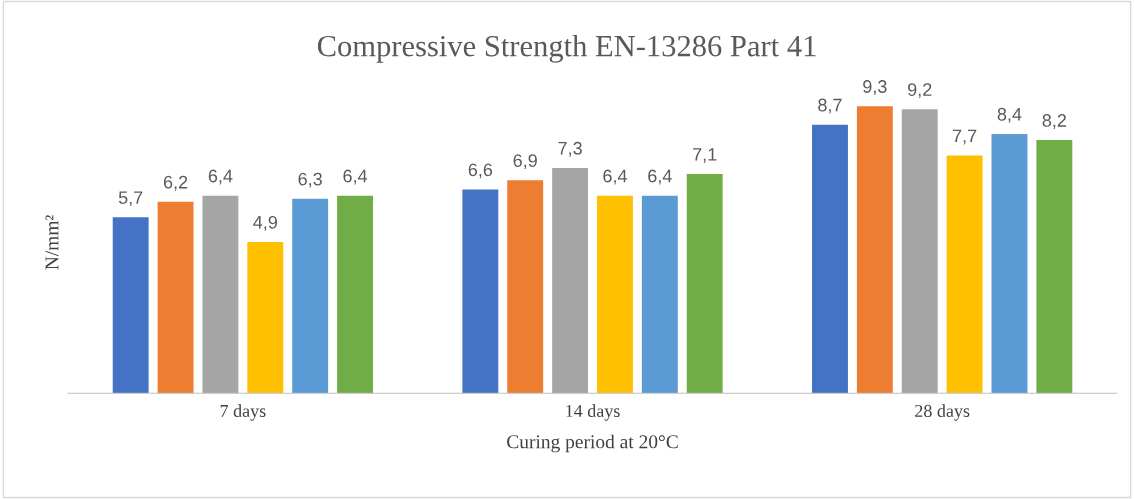 The width and height of the screenshot is (1134, 499). I want to click on data-label: 4,9, so click(265, 223).